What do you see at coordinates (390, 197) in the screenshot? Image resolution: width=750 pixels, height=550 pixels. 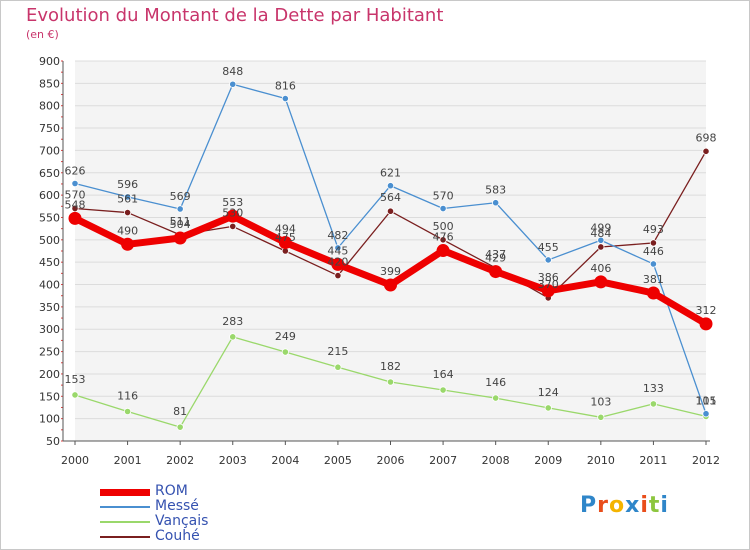 I see `data-label: 564` at bounding box center [390, 197].